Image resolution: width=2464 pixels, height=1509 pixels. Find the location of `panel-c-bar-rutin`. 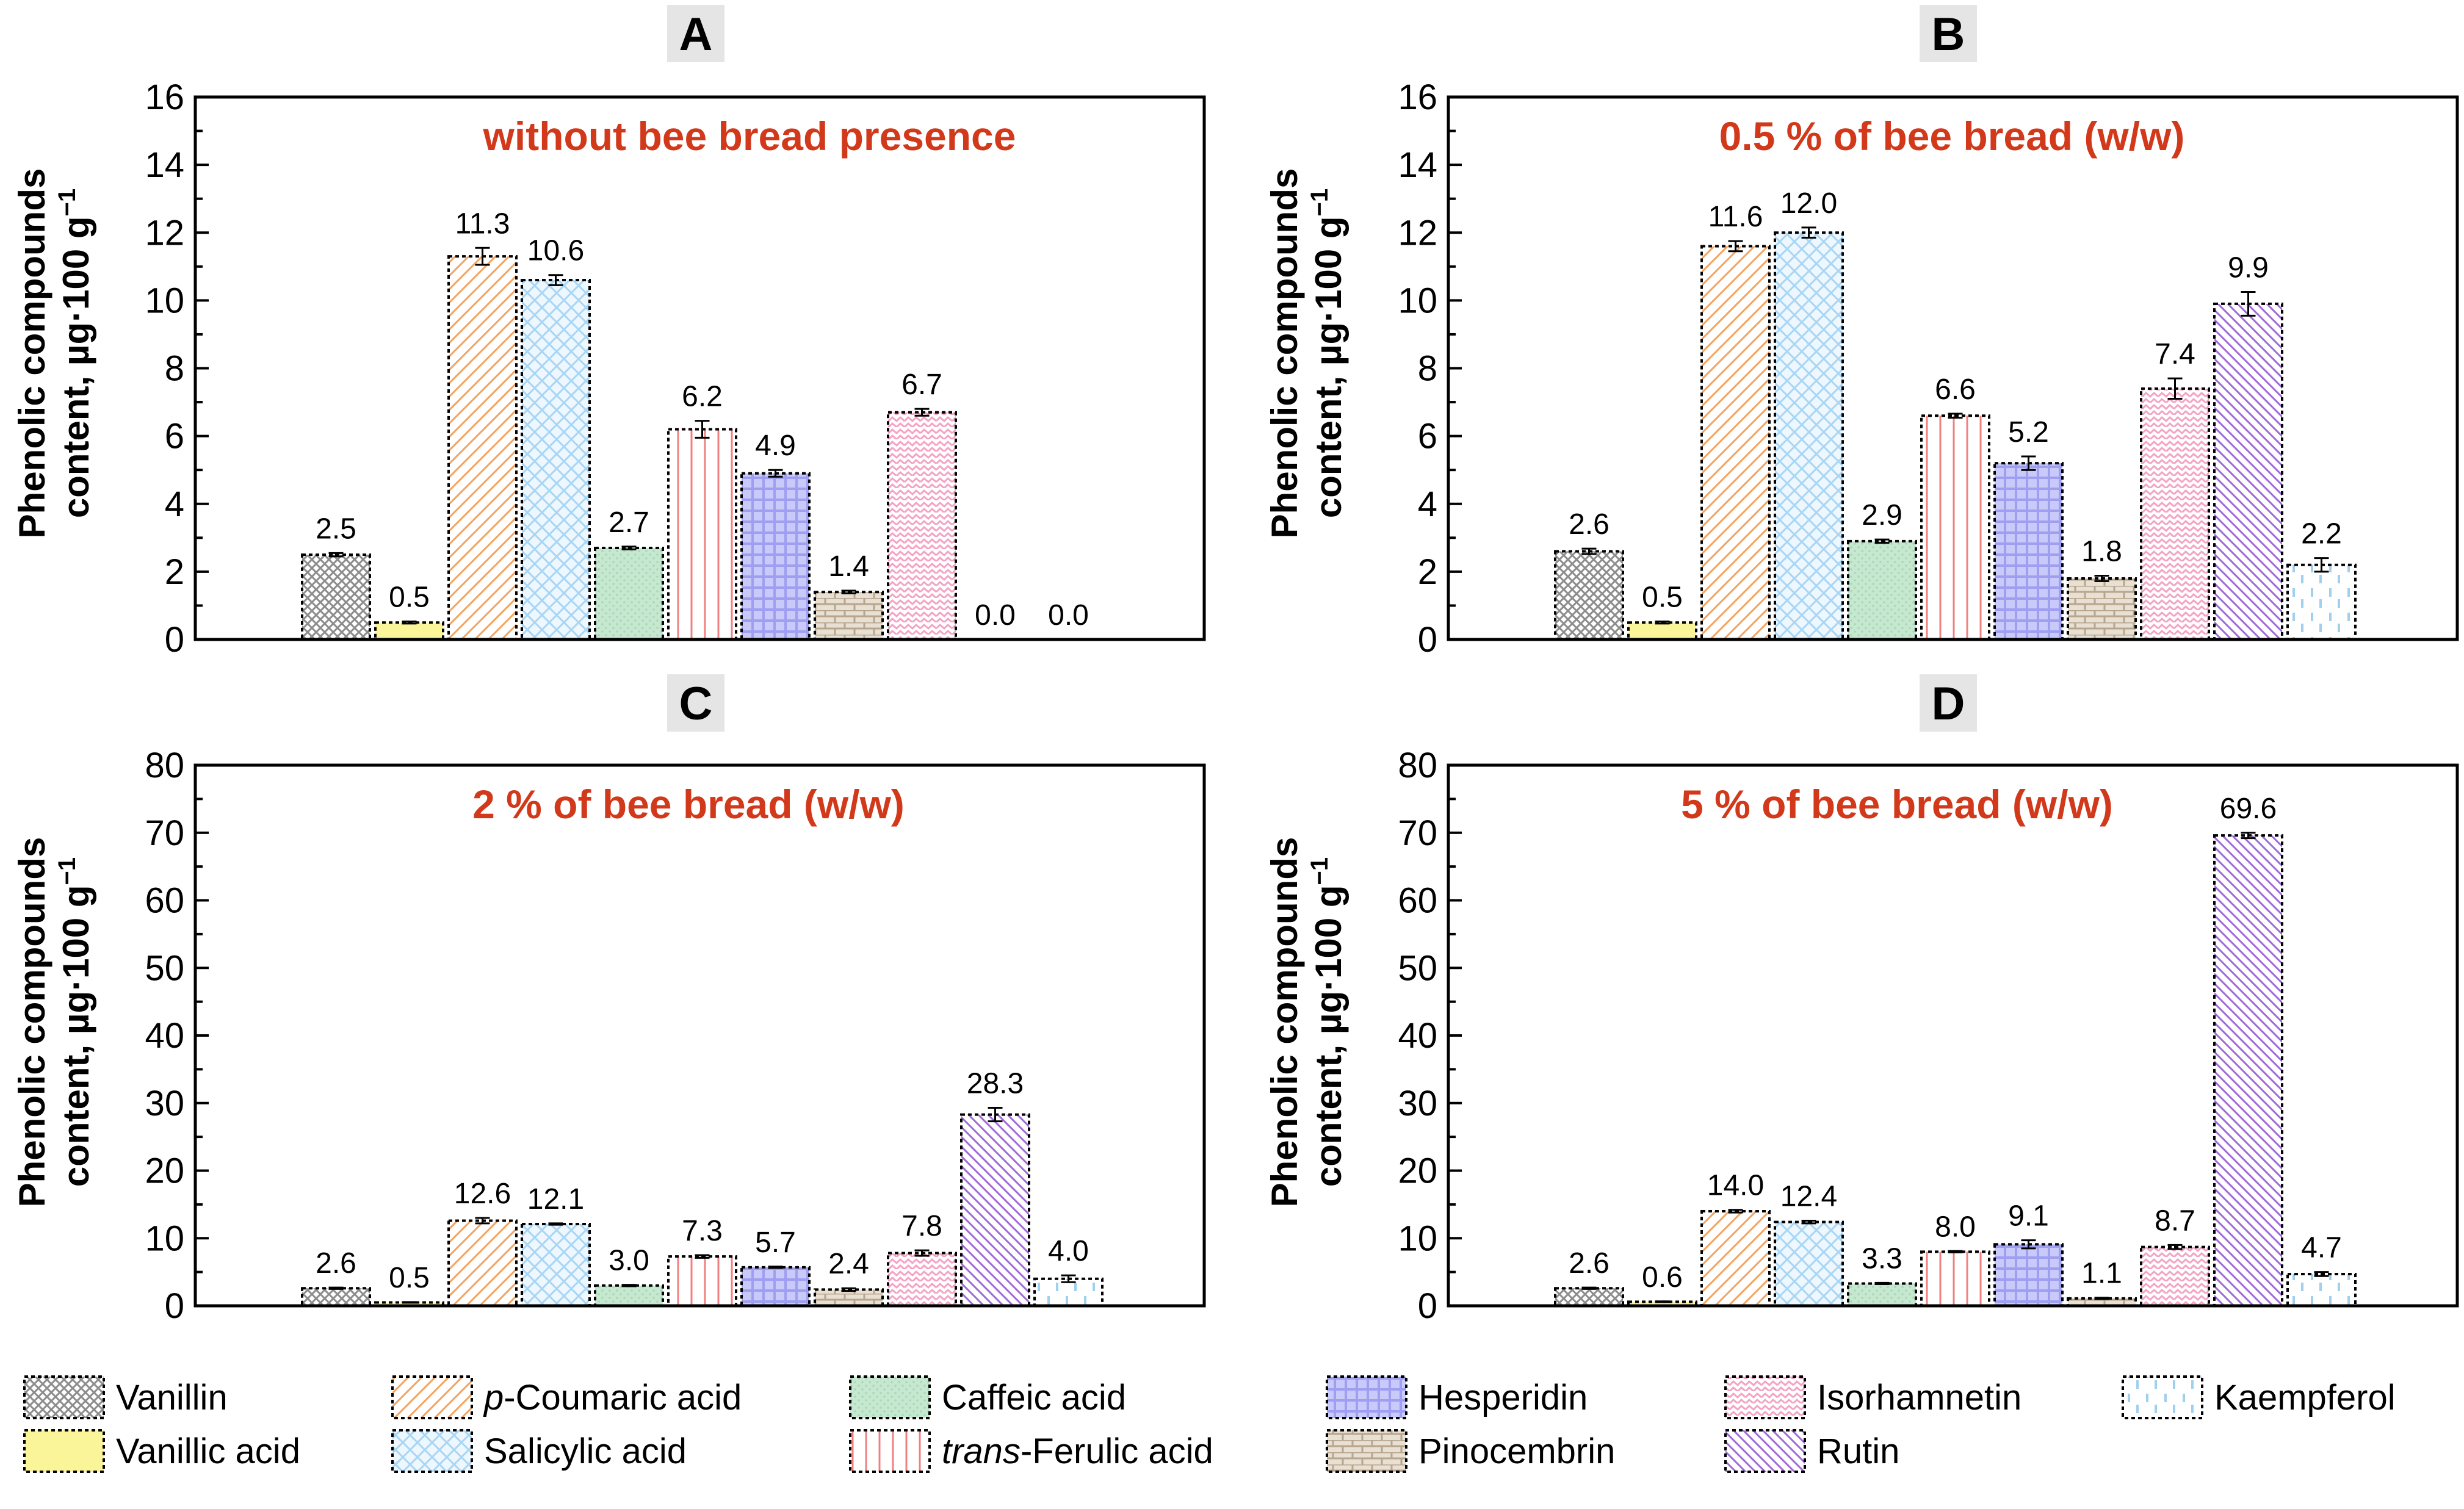

panel-c-bar-rutin is located at coordinates (995, 1210).